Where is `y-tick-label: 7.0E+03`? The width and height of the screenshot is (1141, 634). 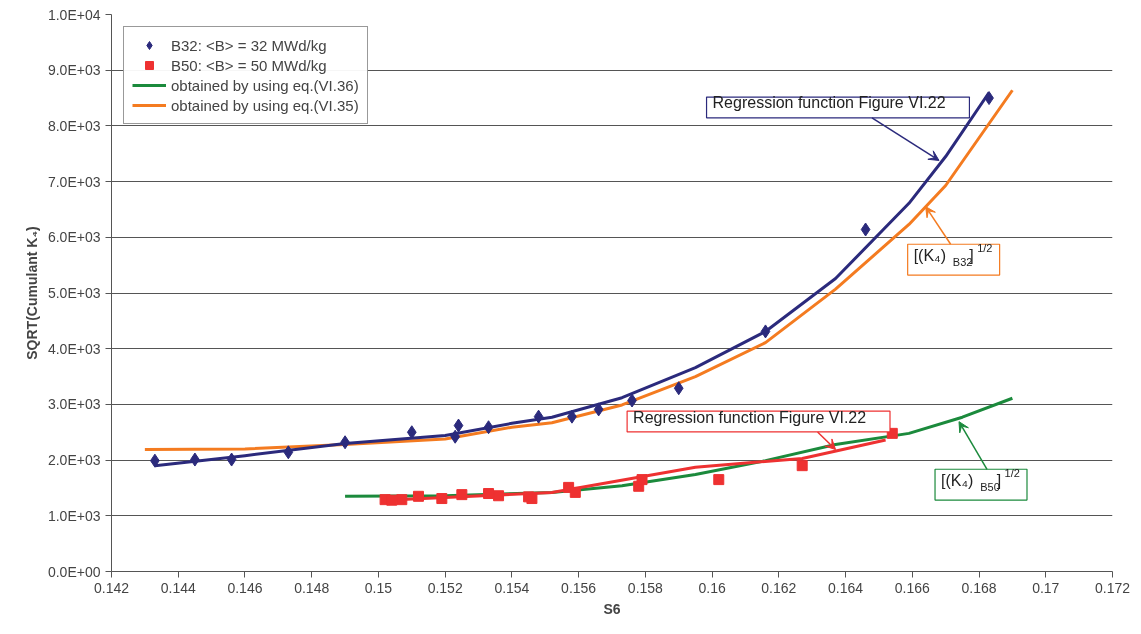
y-tick-label: 7.0E+03 is located at coordinates (74, 181).